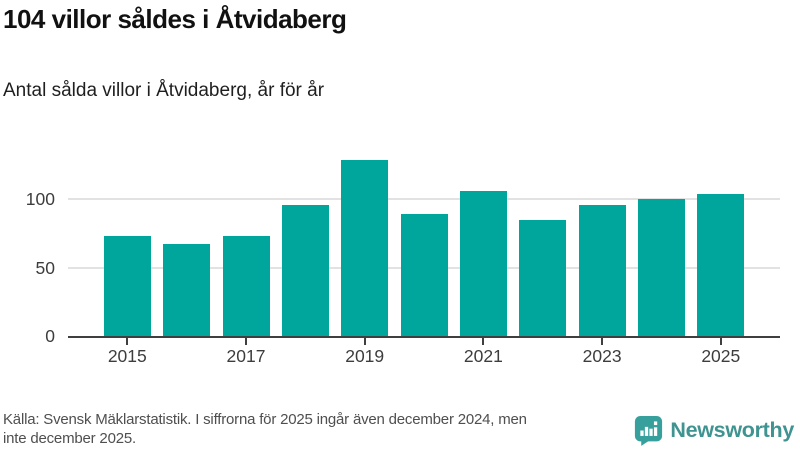 Image resolution: width=800 pixels, height=450 pixels. What do you see at coordinates (187, 290) in the screenshot?
I see `bar-2016` at bounding box center [187, 290].